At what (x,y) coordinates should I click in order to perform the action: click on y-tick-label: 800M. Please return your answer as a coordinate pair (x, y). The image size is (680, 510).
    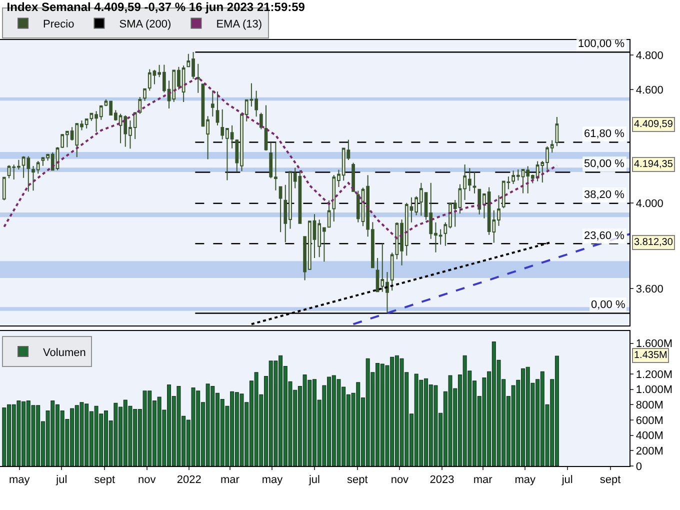
    Looking at the image, I should click on (650, 406).